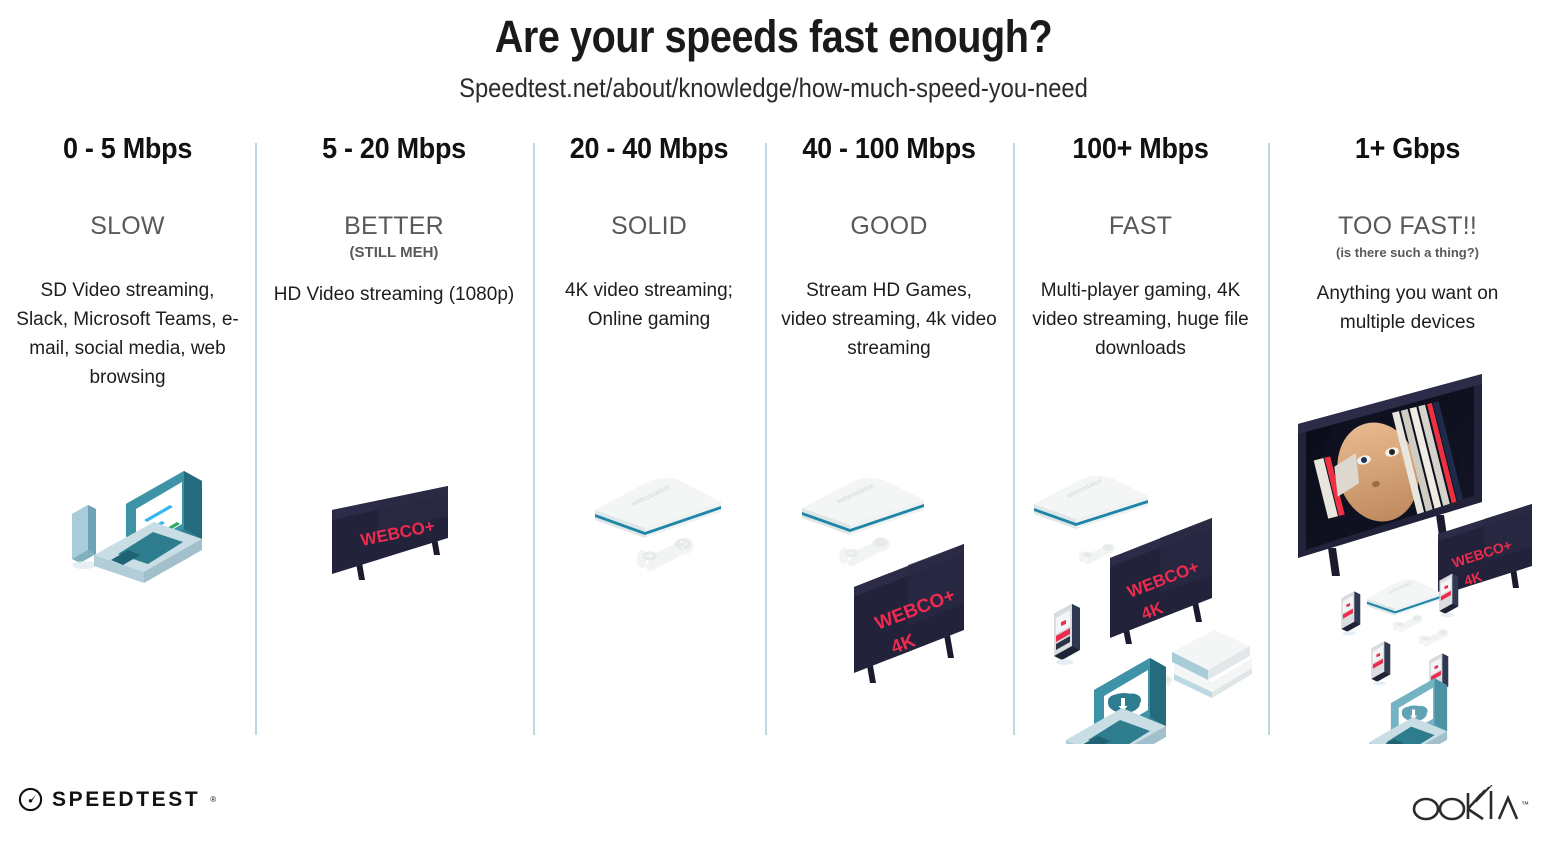  What do you see at coordinates (889, 149) in the screenshot?
I see `tier-speed-label: 40 - 100 Mbps` at bounding box center [889, 149].